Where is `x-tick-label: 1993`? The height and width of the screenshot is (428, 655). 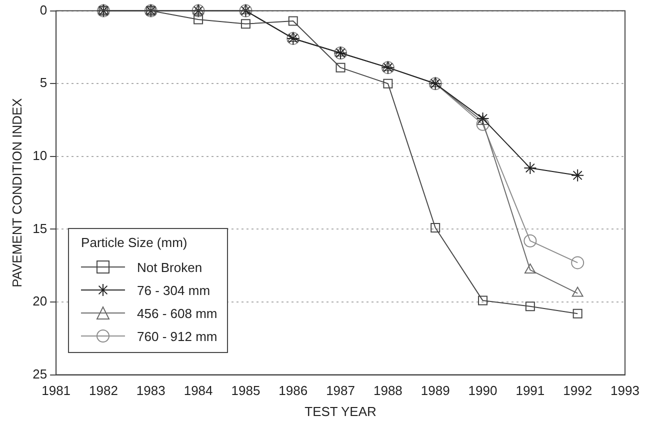
x-tick-label: 1993 is located at coordinates (625, 390).